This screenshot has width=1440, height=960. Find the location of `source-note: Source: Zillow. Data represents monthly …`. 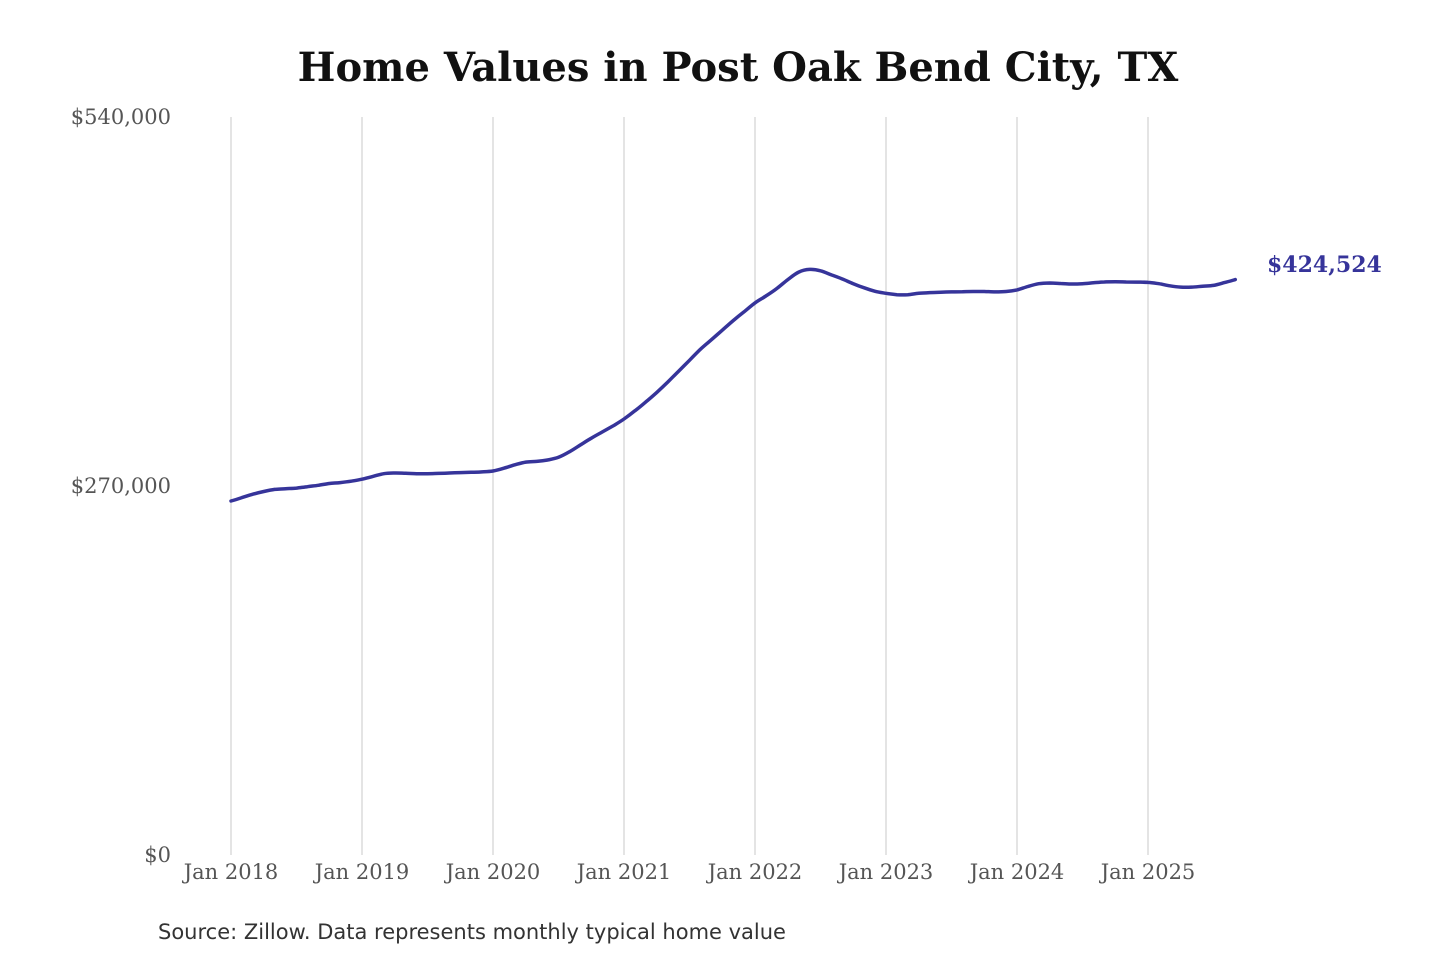

source-note: Source: Zillow. Data represents monthly … is located at coordinates (472, 932).